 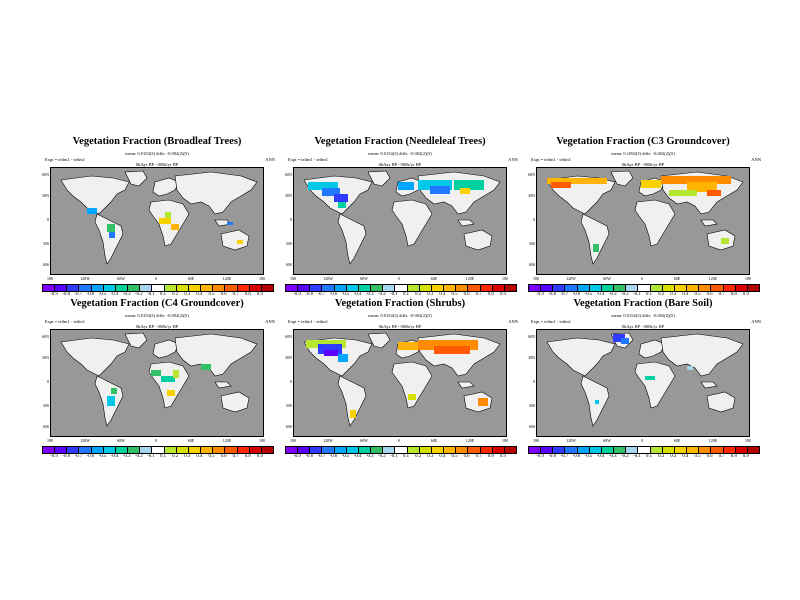 I want to click on lon-label: 0, so click(x=156, y=278).